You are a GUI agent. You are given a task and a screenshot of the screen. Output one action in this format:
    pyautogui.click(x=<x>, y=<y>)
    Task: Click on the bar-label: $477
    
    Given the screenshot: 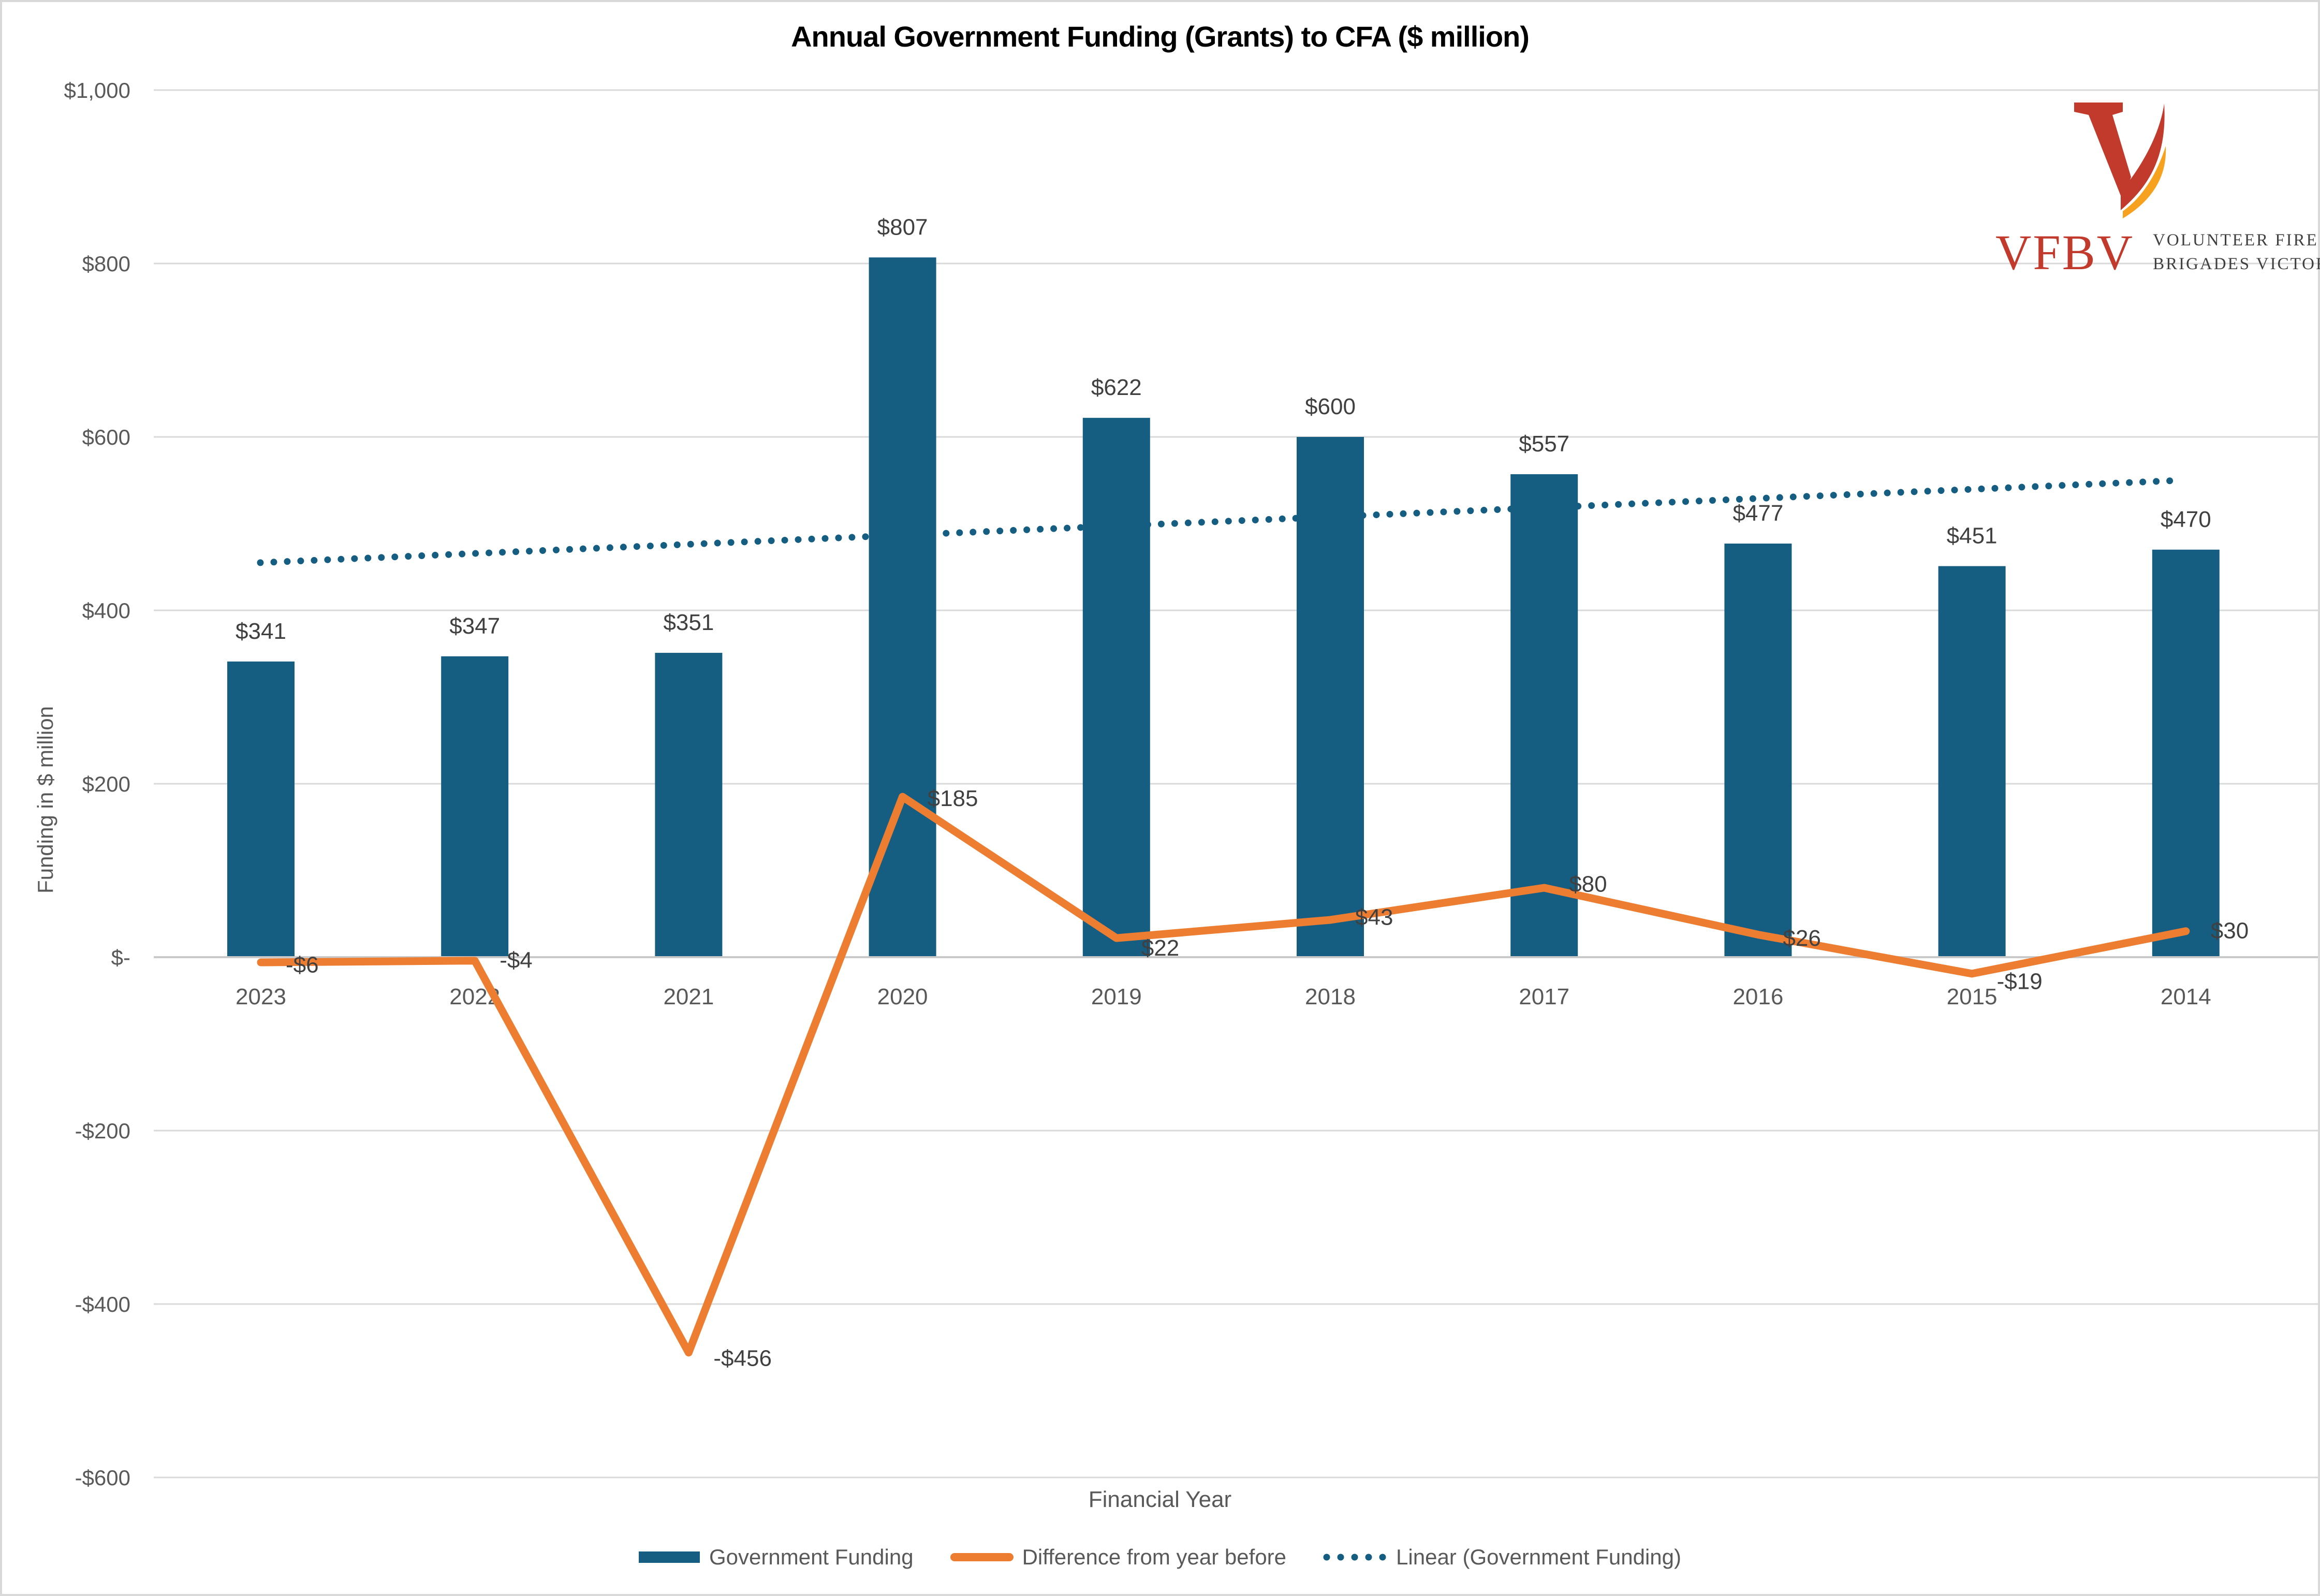 What is the action you would take?
    pyautogui.click(x=1758, y=513)
    